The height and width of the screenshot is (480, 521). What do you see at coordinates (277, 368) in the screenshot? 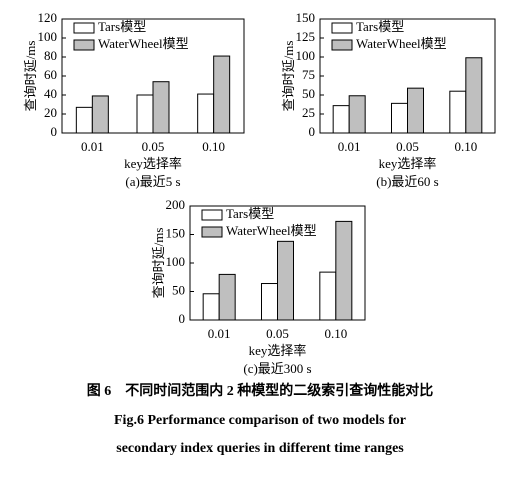
I see `subtitle: (c)最近300 s` at bounding box center [277, 368].